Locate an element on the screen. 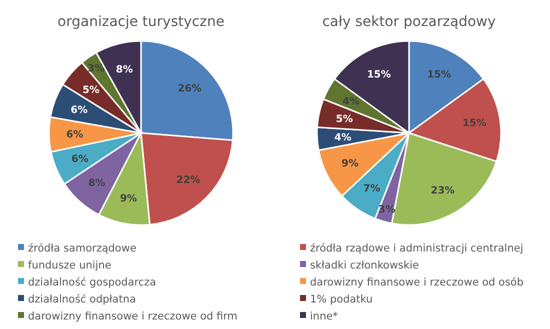  data-label: 22% is located at coordinates (188, 180).